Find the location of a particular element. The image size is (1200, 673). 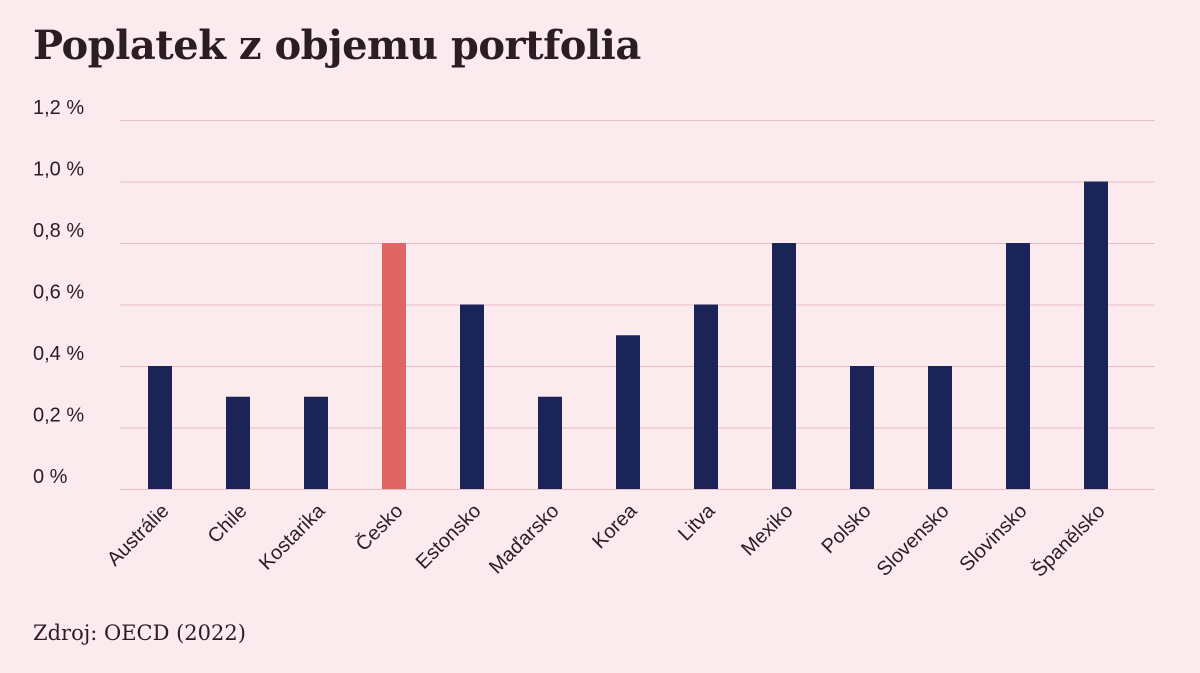

y-tick-label: 0,4 % is located at coordinates (58, 354).